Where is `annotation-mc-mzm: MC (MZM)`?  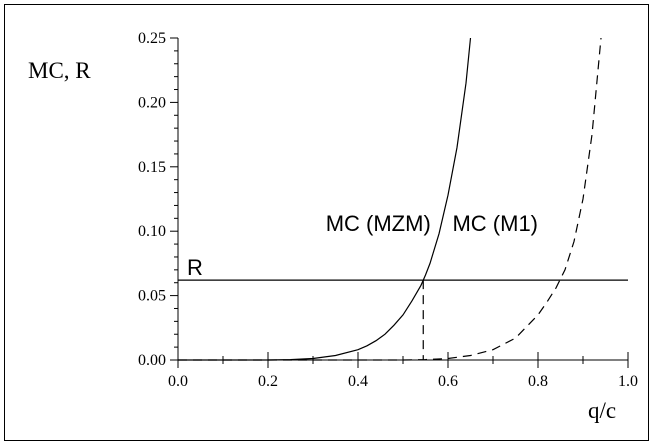 annotation-mc-mzm: MC (MZM) is located at coordinates (378, 223).